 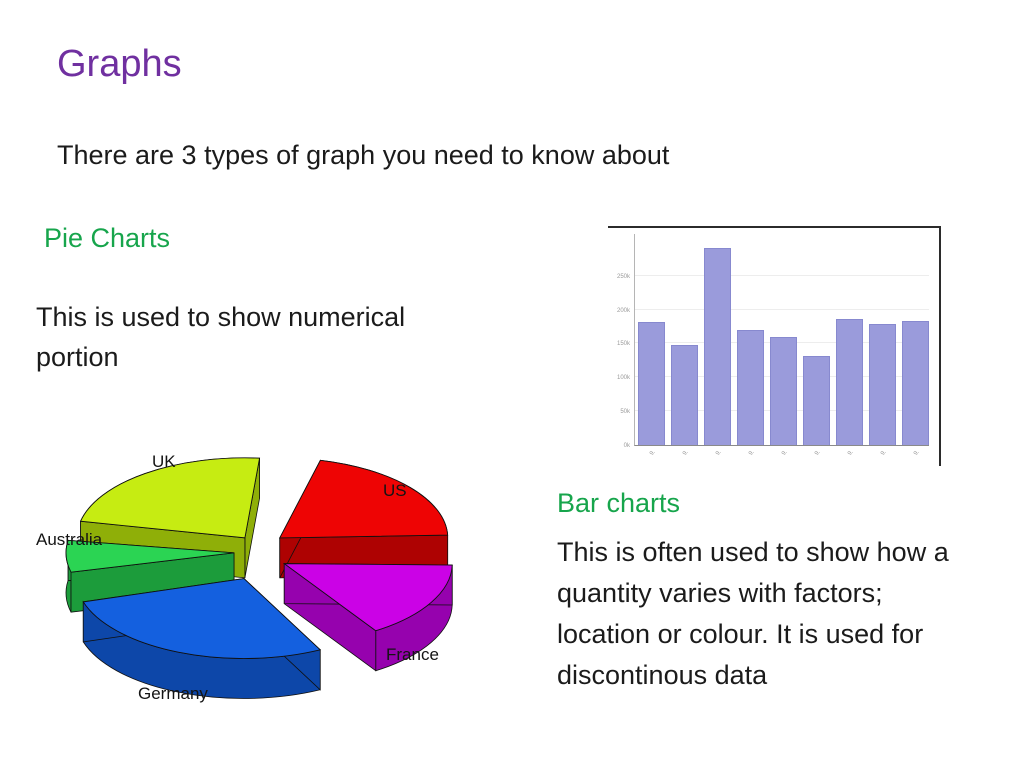 I want to click on bar-section-heading: Bar charts, so click(x=619, y=503).